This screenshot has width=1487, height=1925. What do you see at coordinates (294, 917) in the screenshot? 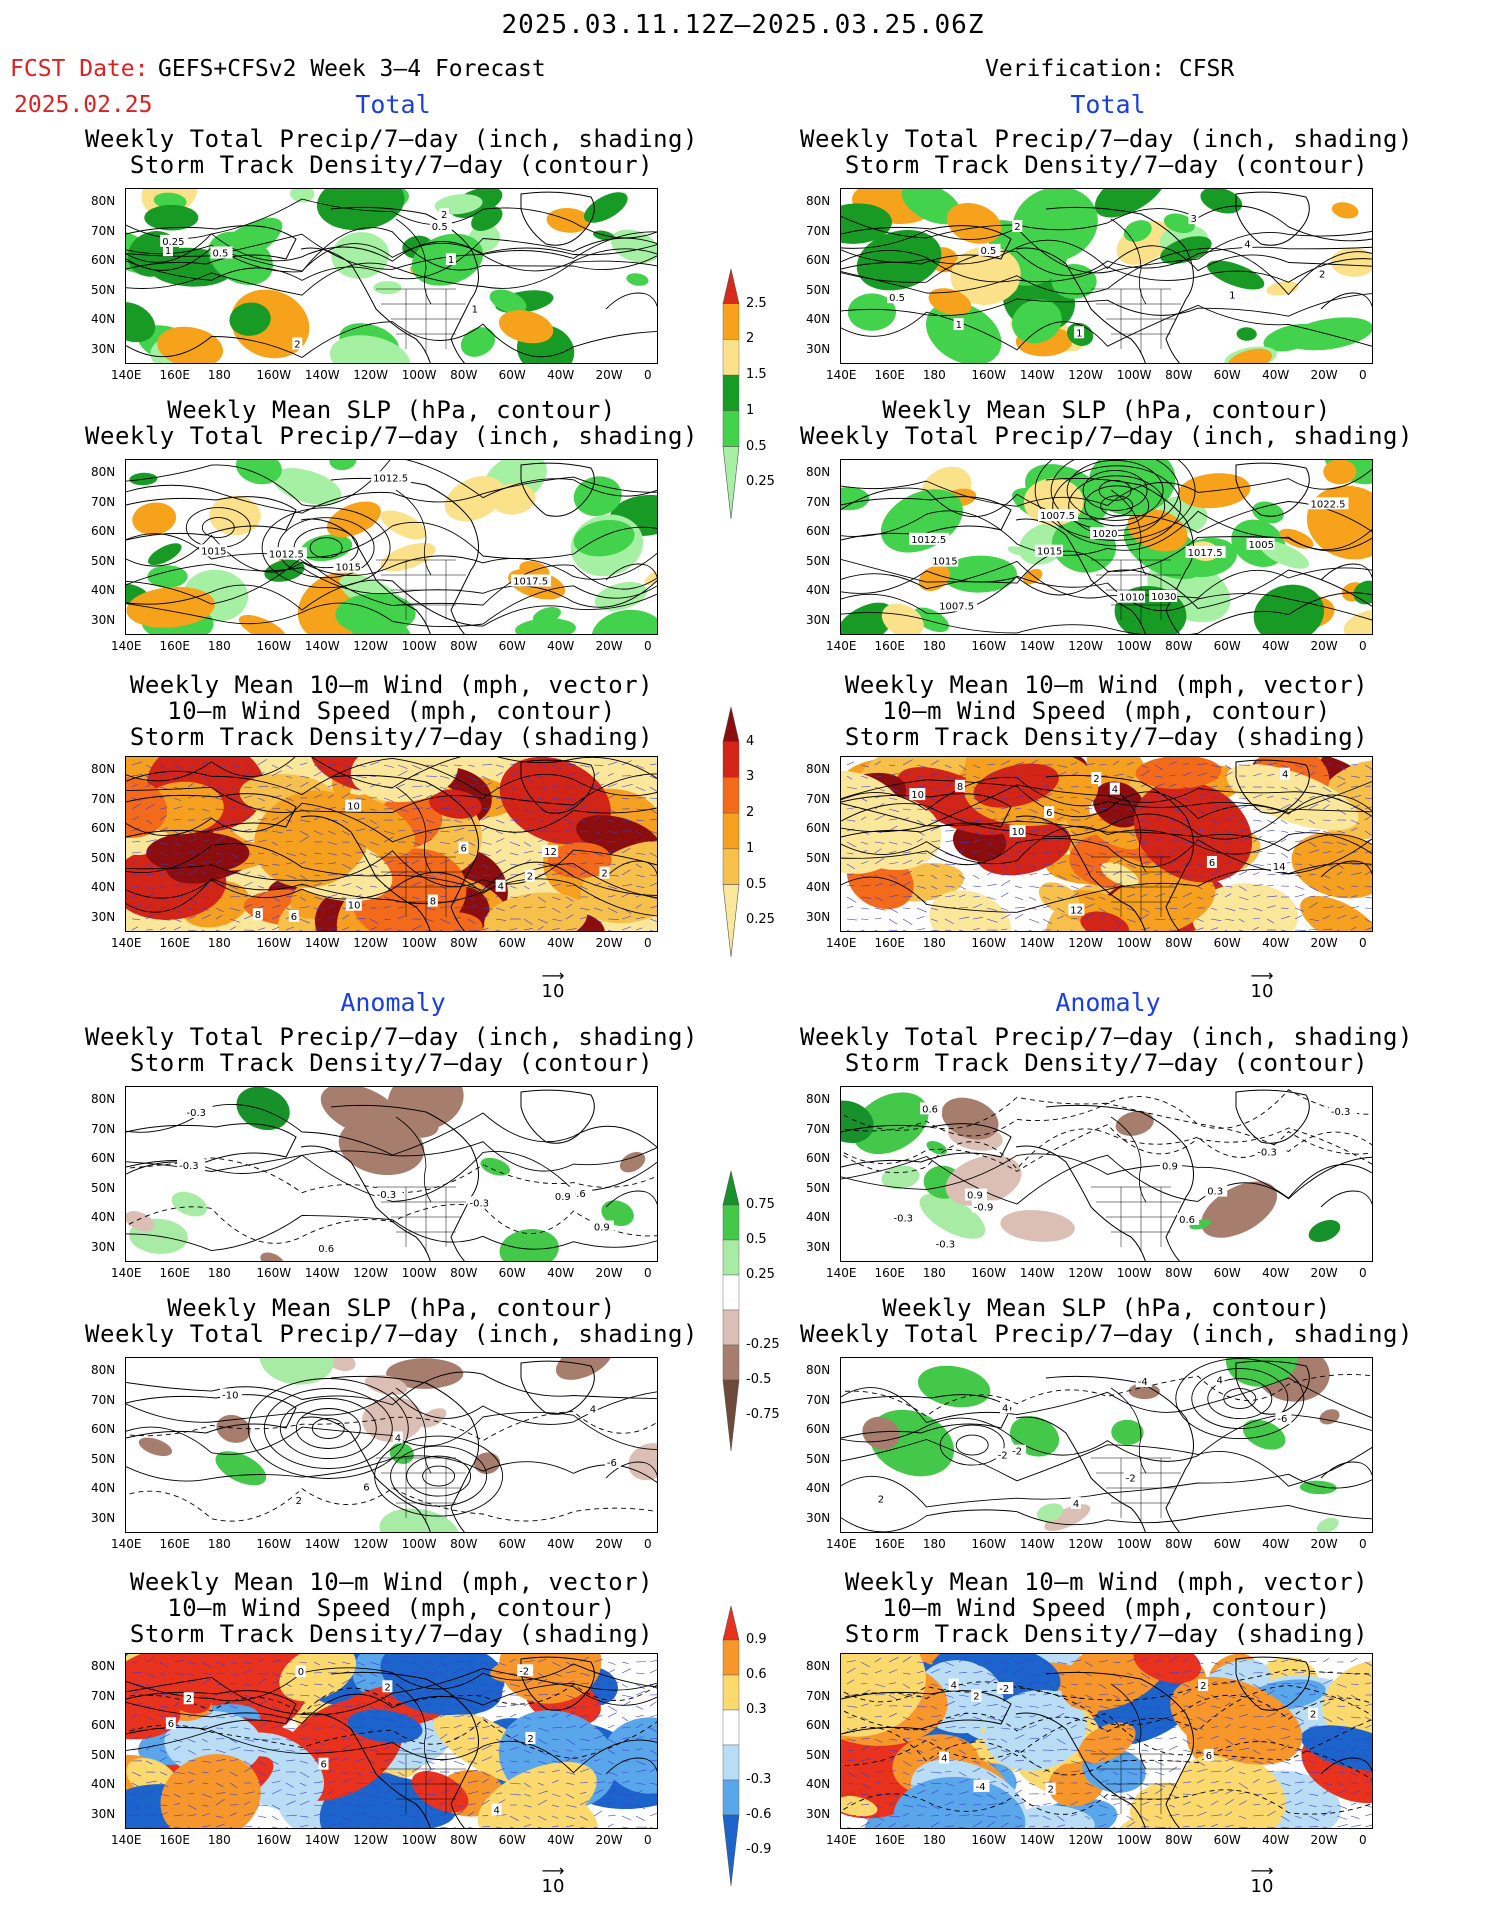
I see `contour-label: 6` at bounding box center [294, 917].